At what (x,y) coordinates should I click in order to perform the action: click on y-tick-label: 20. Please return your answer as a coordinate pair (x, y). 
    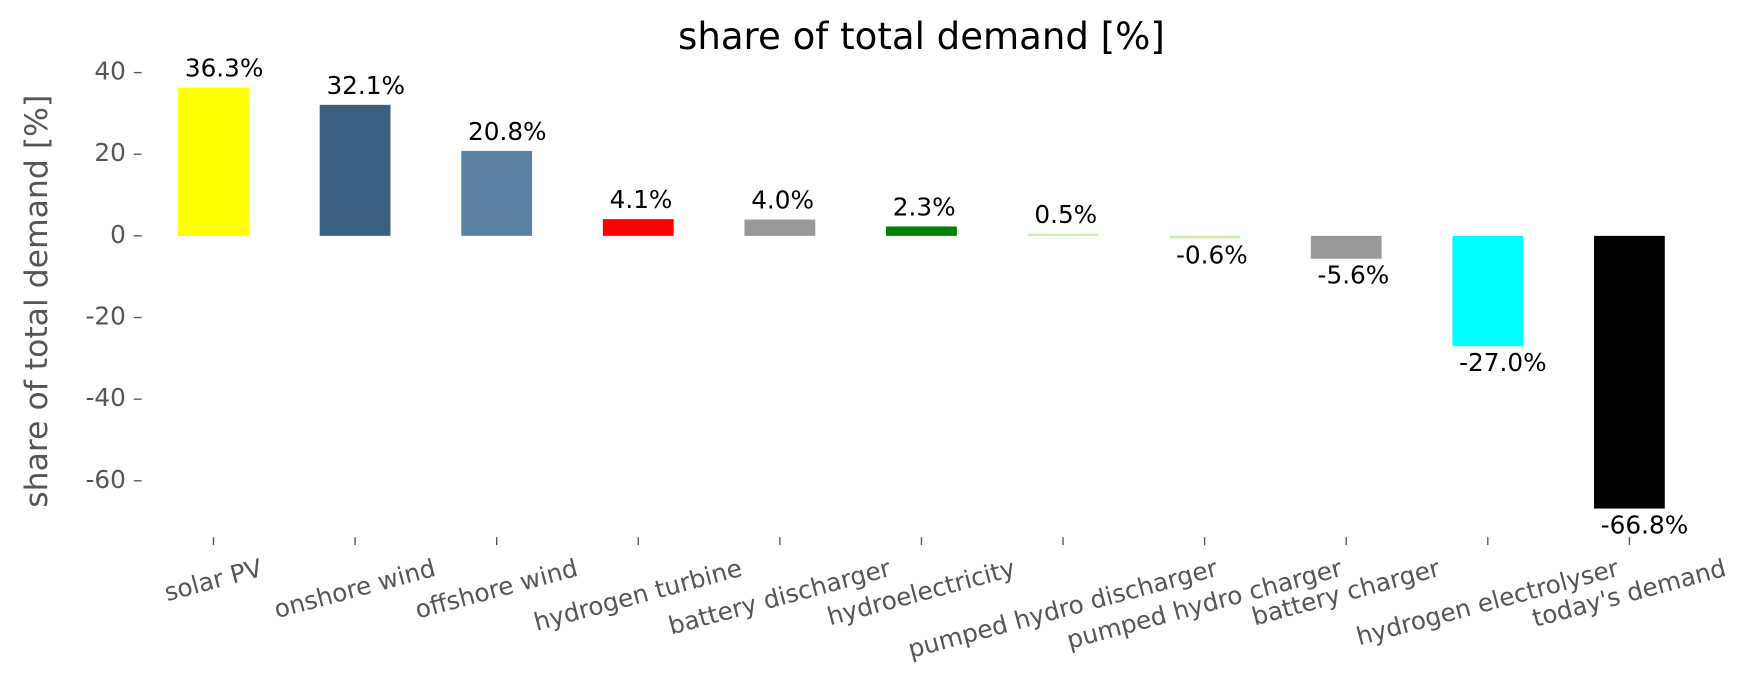
    Looking at the image, I should click on (109, 152).